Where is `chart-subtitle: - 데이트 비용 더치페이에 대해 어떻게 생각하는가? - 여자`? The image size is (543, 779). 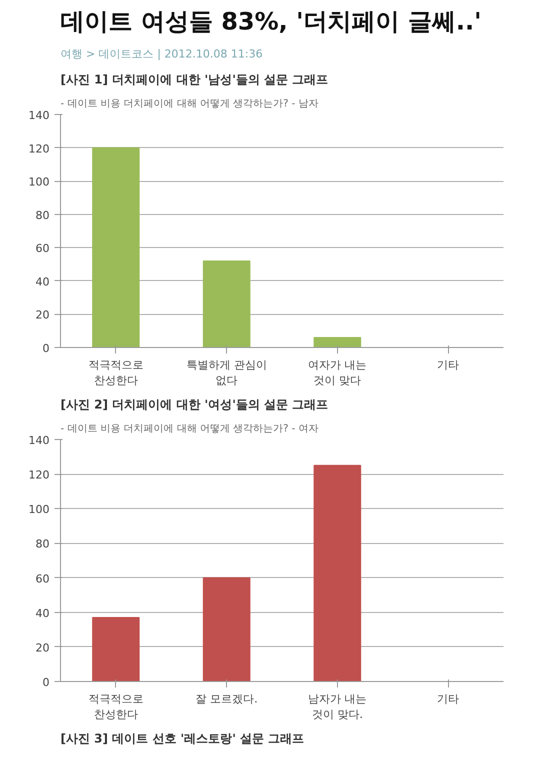 chart-subtitle: - 데이트 비용 더치페이에 대해 어떻게 생각하는가? - 여자 is located at coordinates (189, 429).